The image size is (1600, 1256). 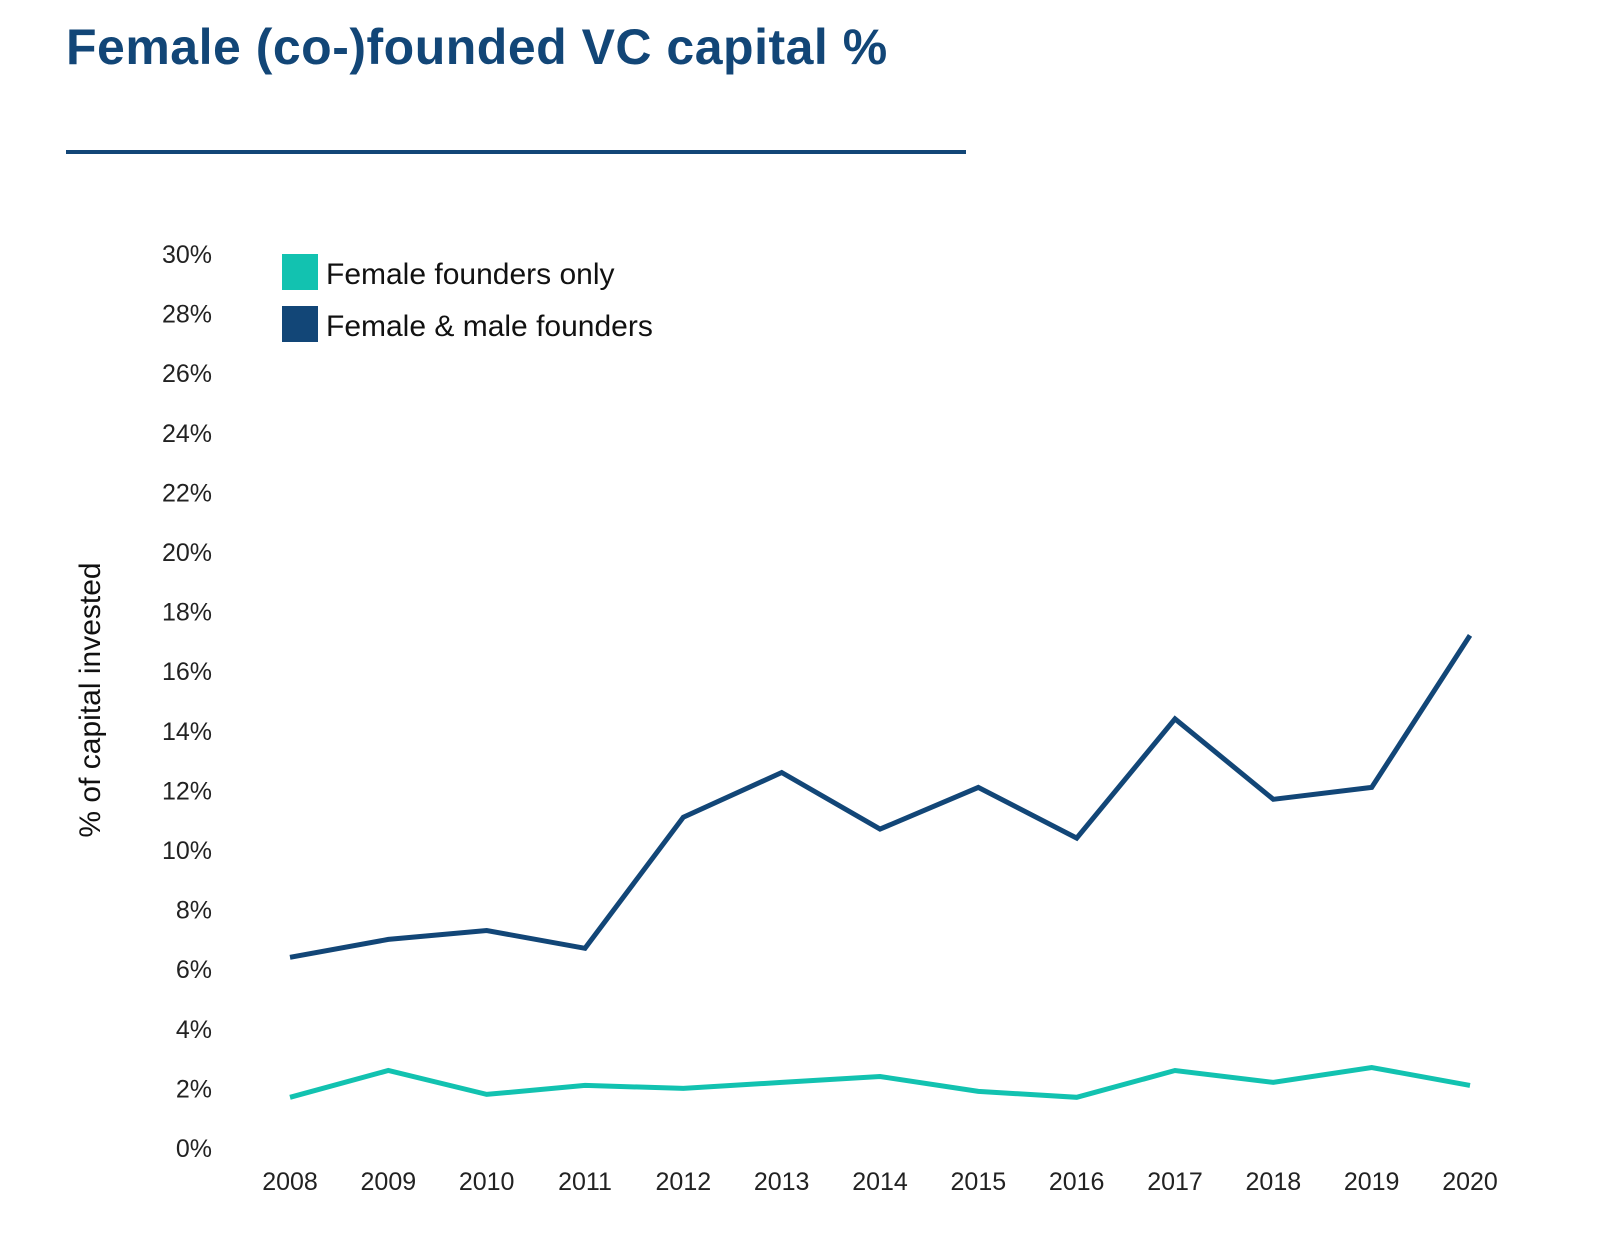 I want to click on x-tick-label: 2018, so click(x=1274, y=1182).